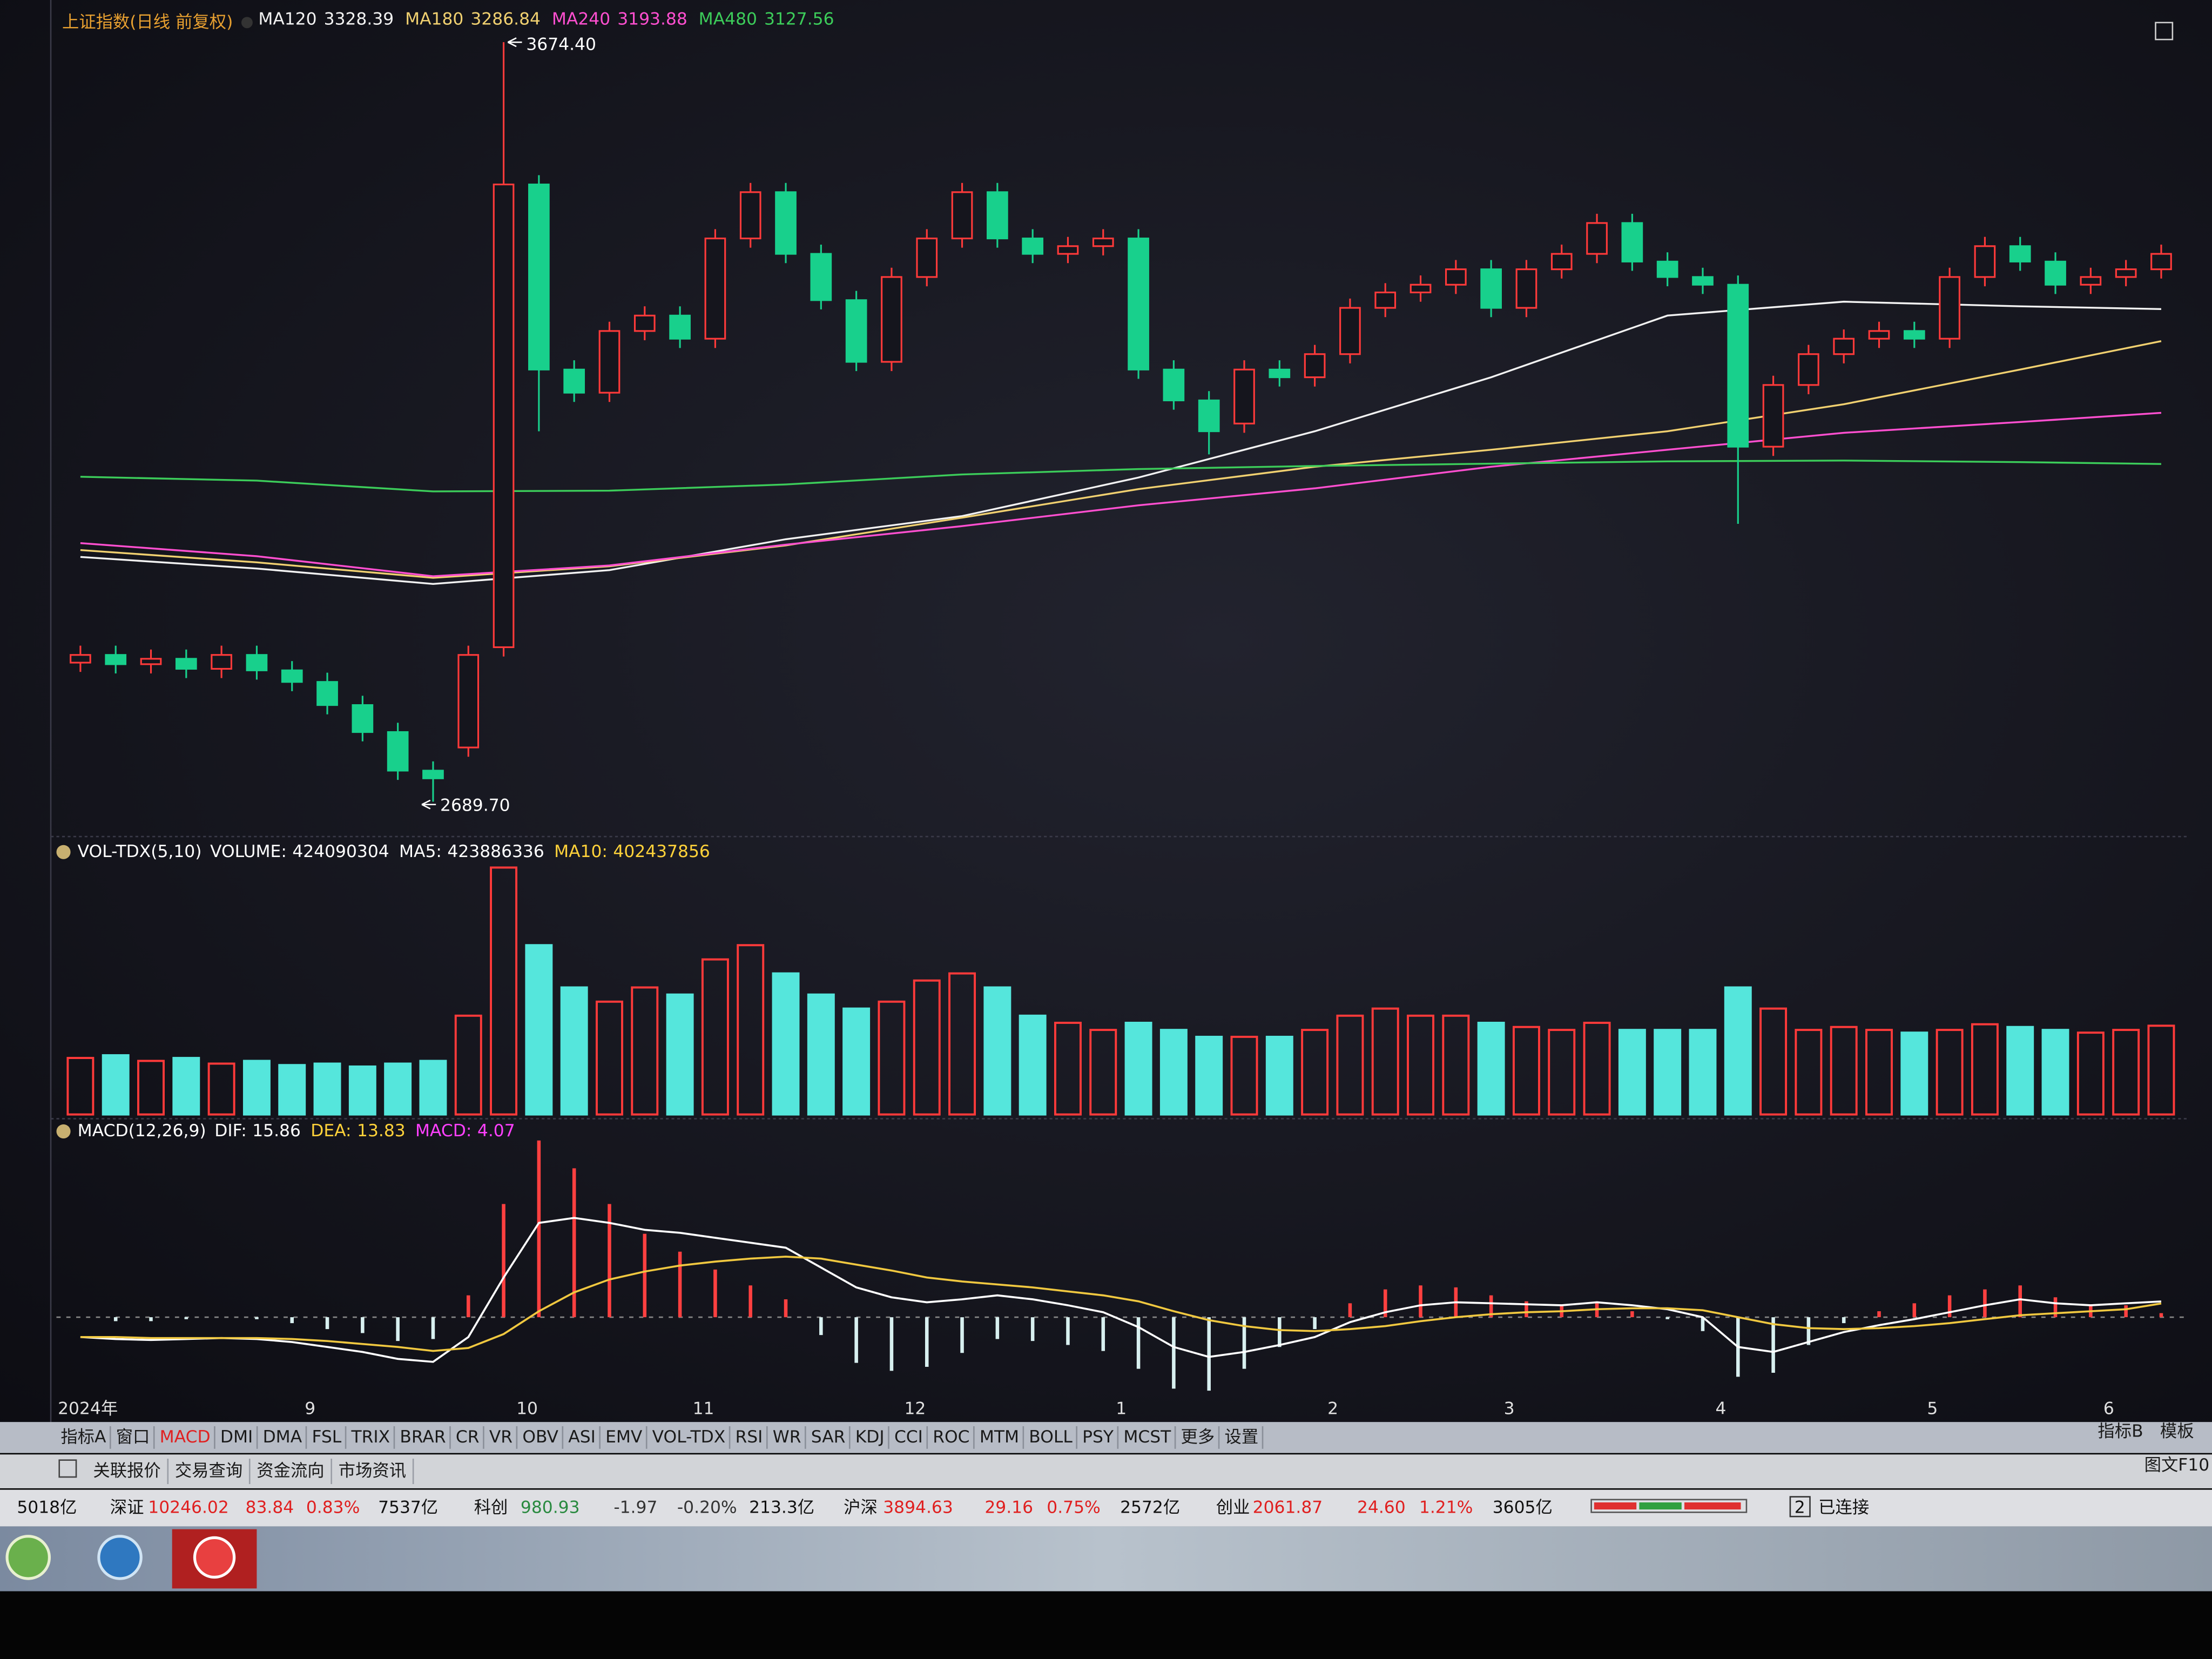 The width and height of the screenshot is (2212, 1659). Describe the element at coordinates (310, 1409) in the screenshot. I see `x-tick-label: 9` at that location.